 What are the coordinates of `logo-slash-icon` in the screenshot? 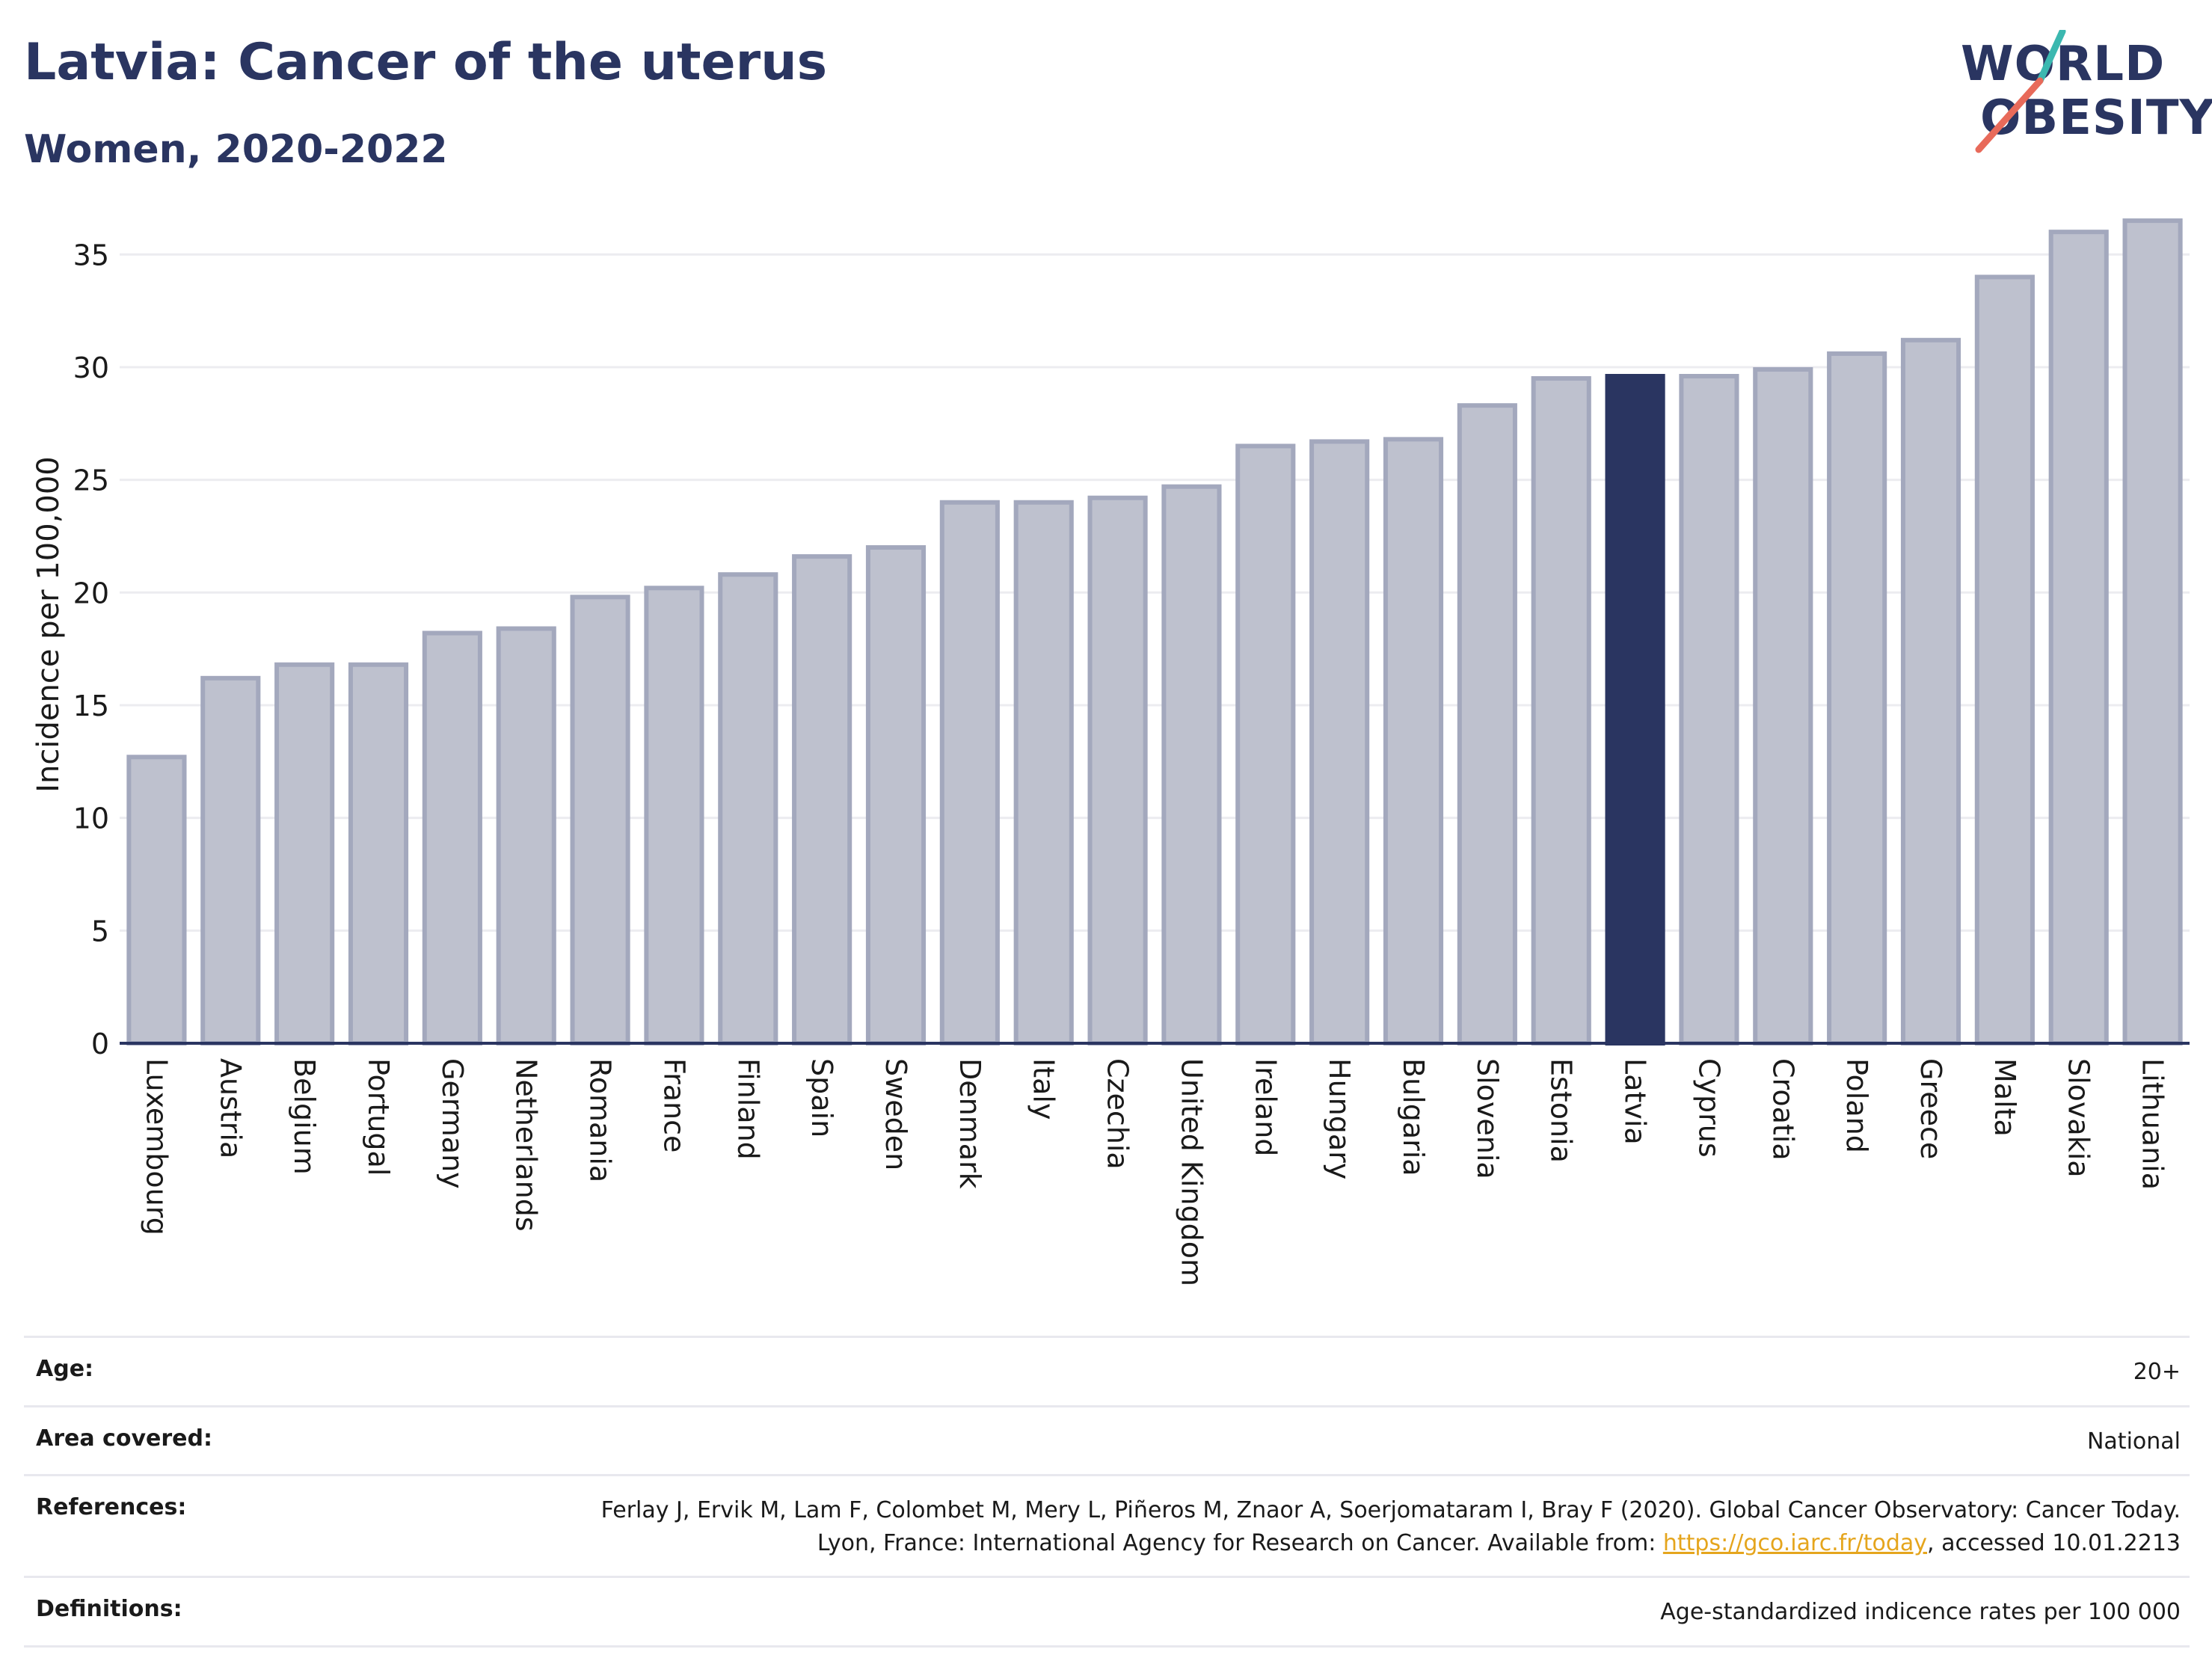 It's located at (2020, 91).